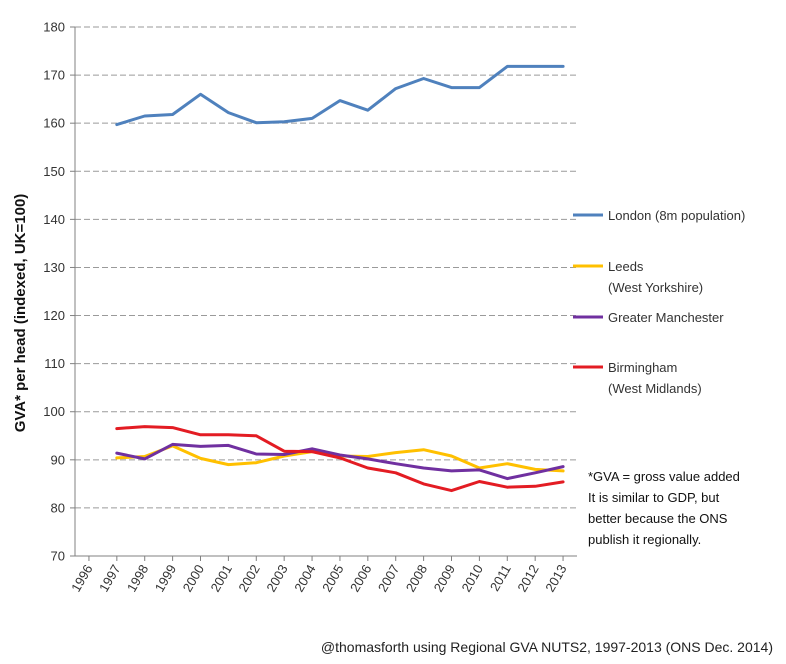  I want to click on x-tick-label: 2003, so click(276, 578).